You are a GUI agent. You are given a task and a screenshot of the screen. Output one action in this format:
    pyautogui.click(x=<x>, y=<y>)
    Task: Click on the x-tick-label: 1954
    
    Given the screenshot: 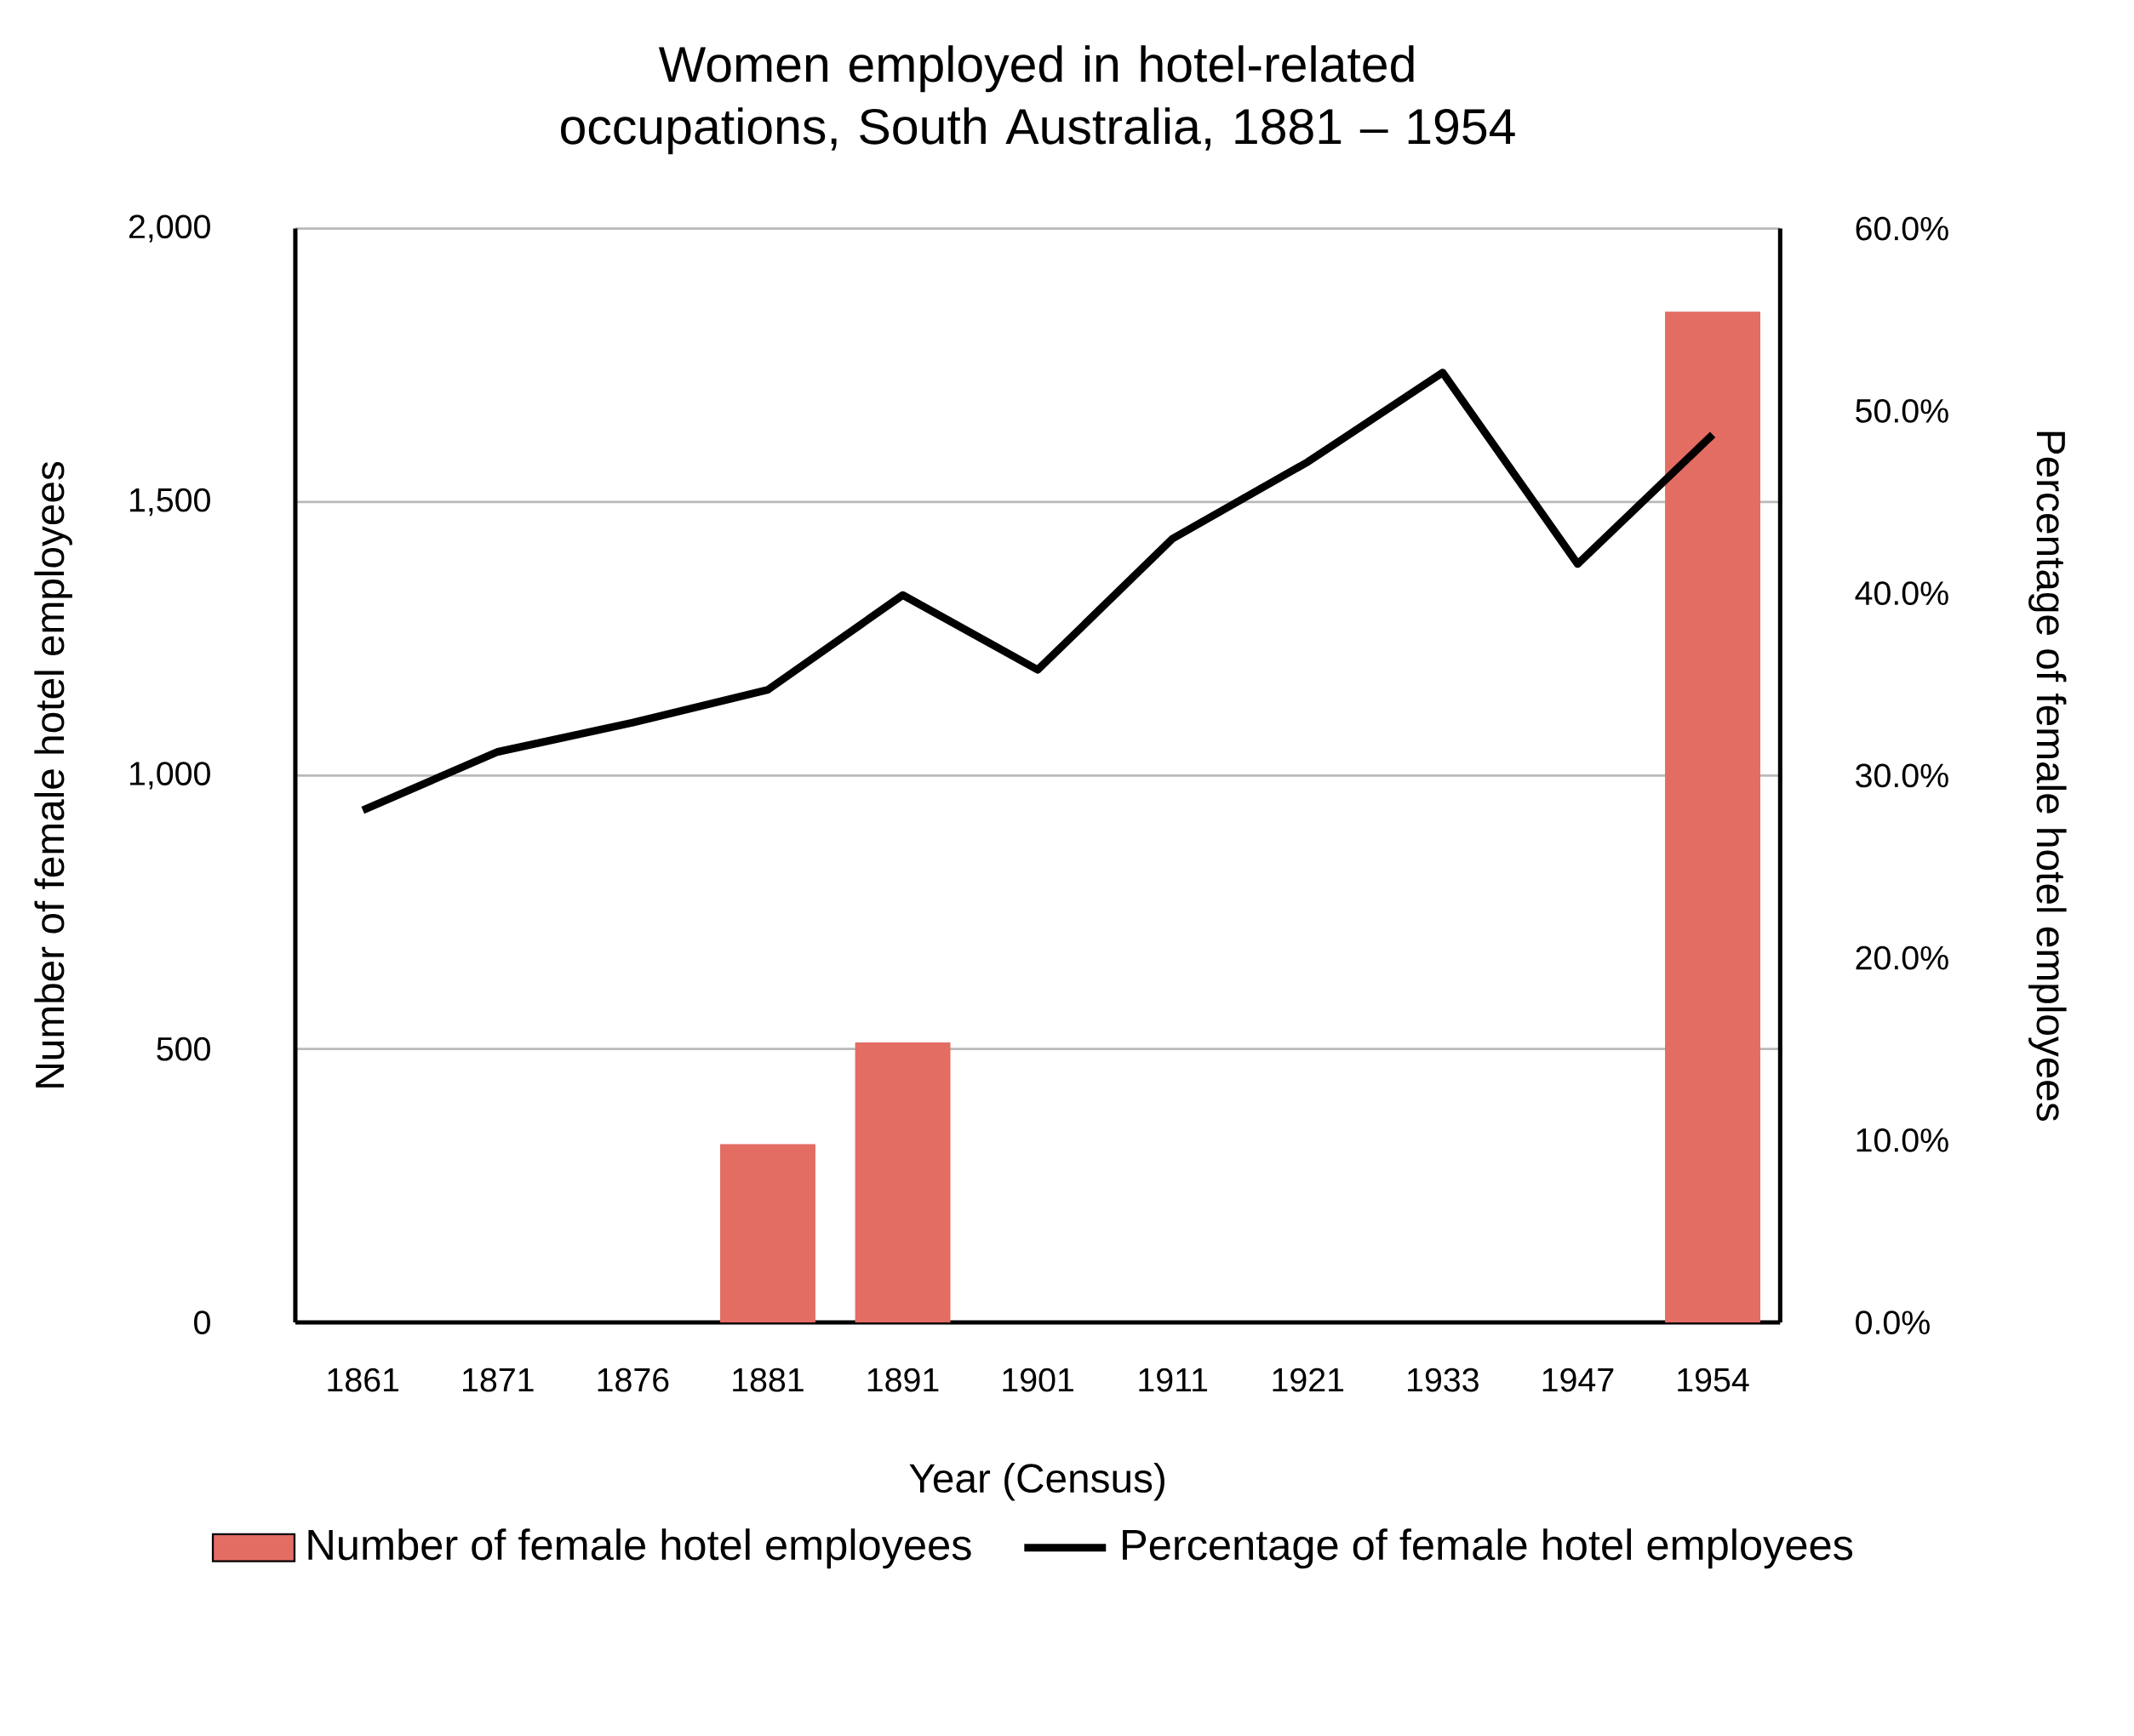 What is the action you would take?
    pyautogui.click(x=1713, y=1380)
    